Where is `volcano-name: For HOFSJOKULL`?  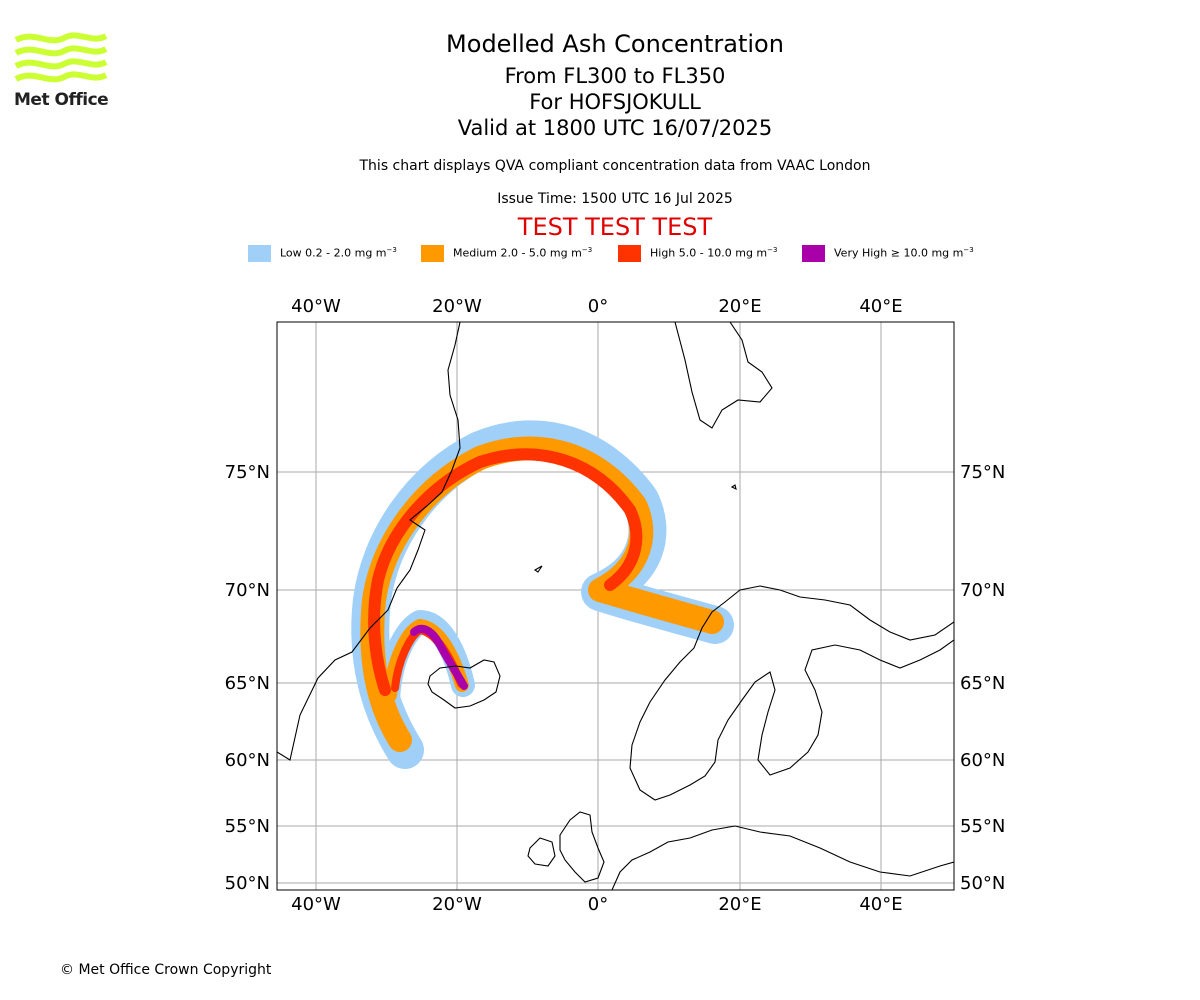 volcano-name: For HOFSJOKULL is located at coordinates (615, 102).